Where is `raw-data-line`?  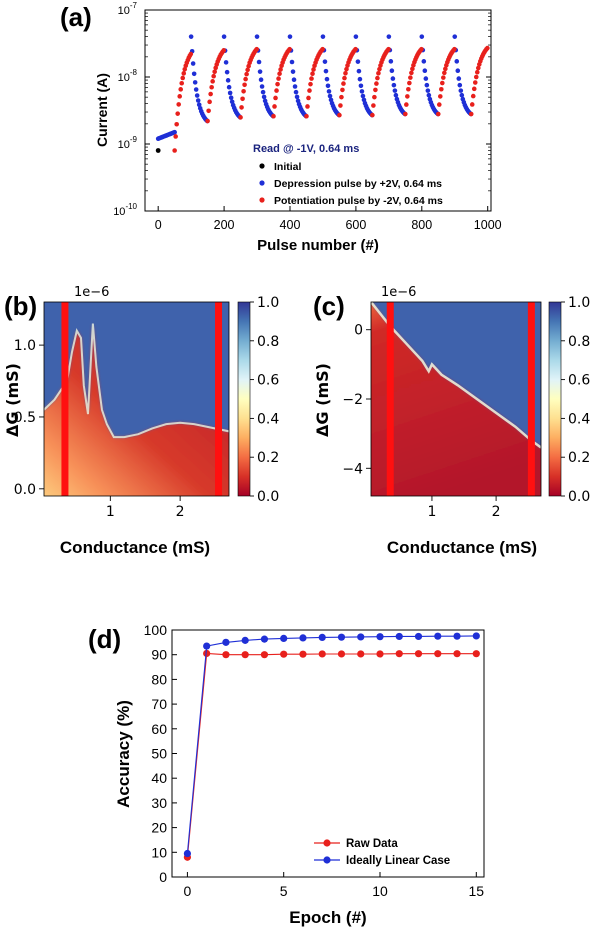 raw-data-line is located at coordinates (331, 755).